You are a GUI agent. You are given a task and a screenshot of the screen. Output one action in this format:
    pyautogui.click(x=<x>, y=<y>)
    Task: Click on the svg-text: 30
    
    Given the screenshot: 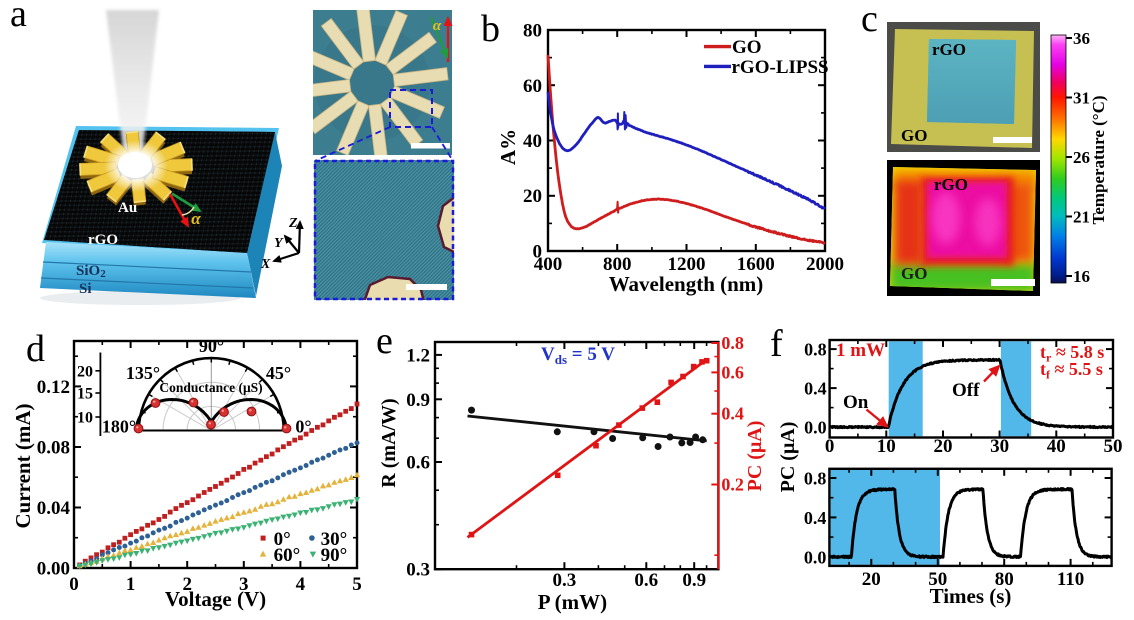 What is the action you would take?
    pyautogui.click(x=999, y=446)
    